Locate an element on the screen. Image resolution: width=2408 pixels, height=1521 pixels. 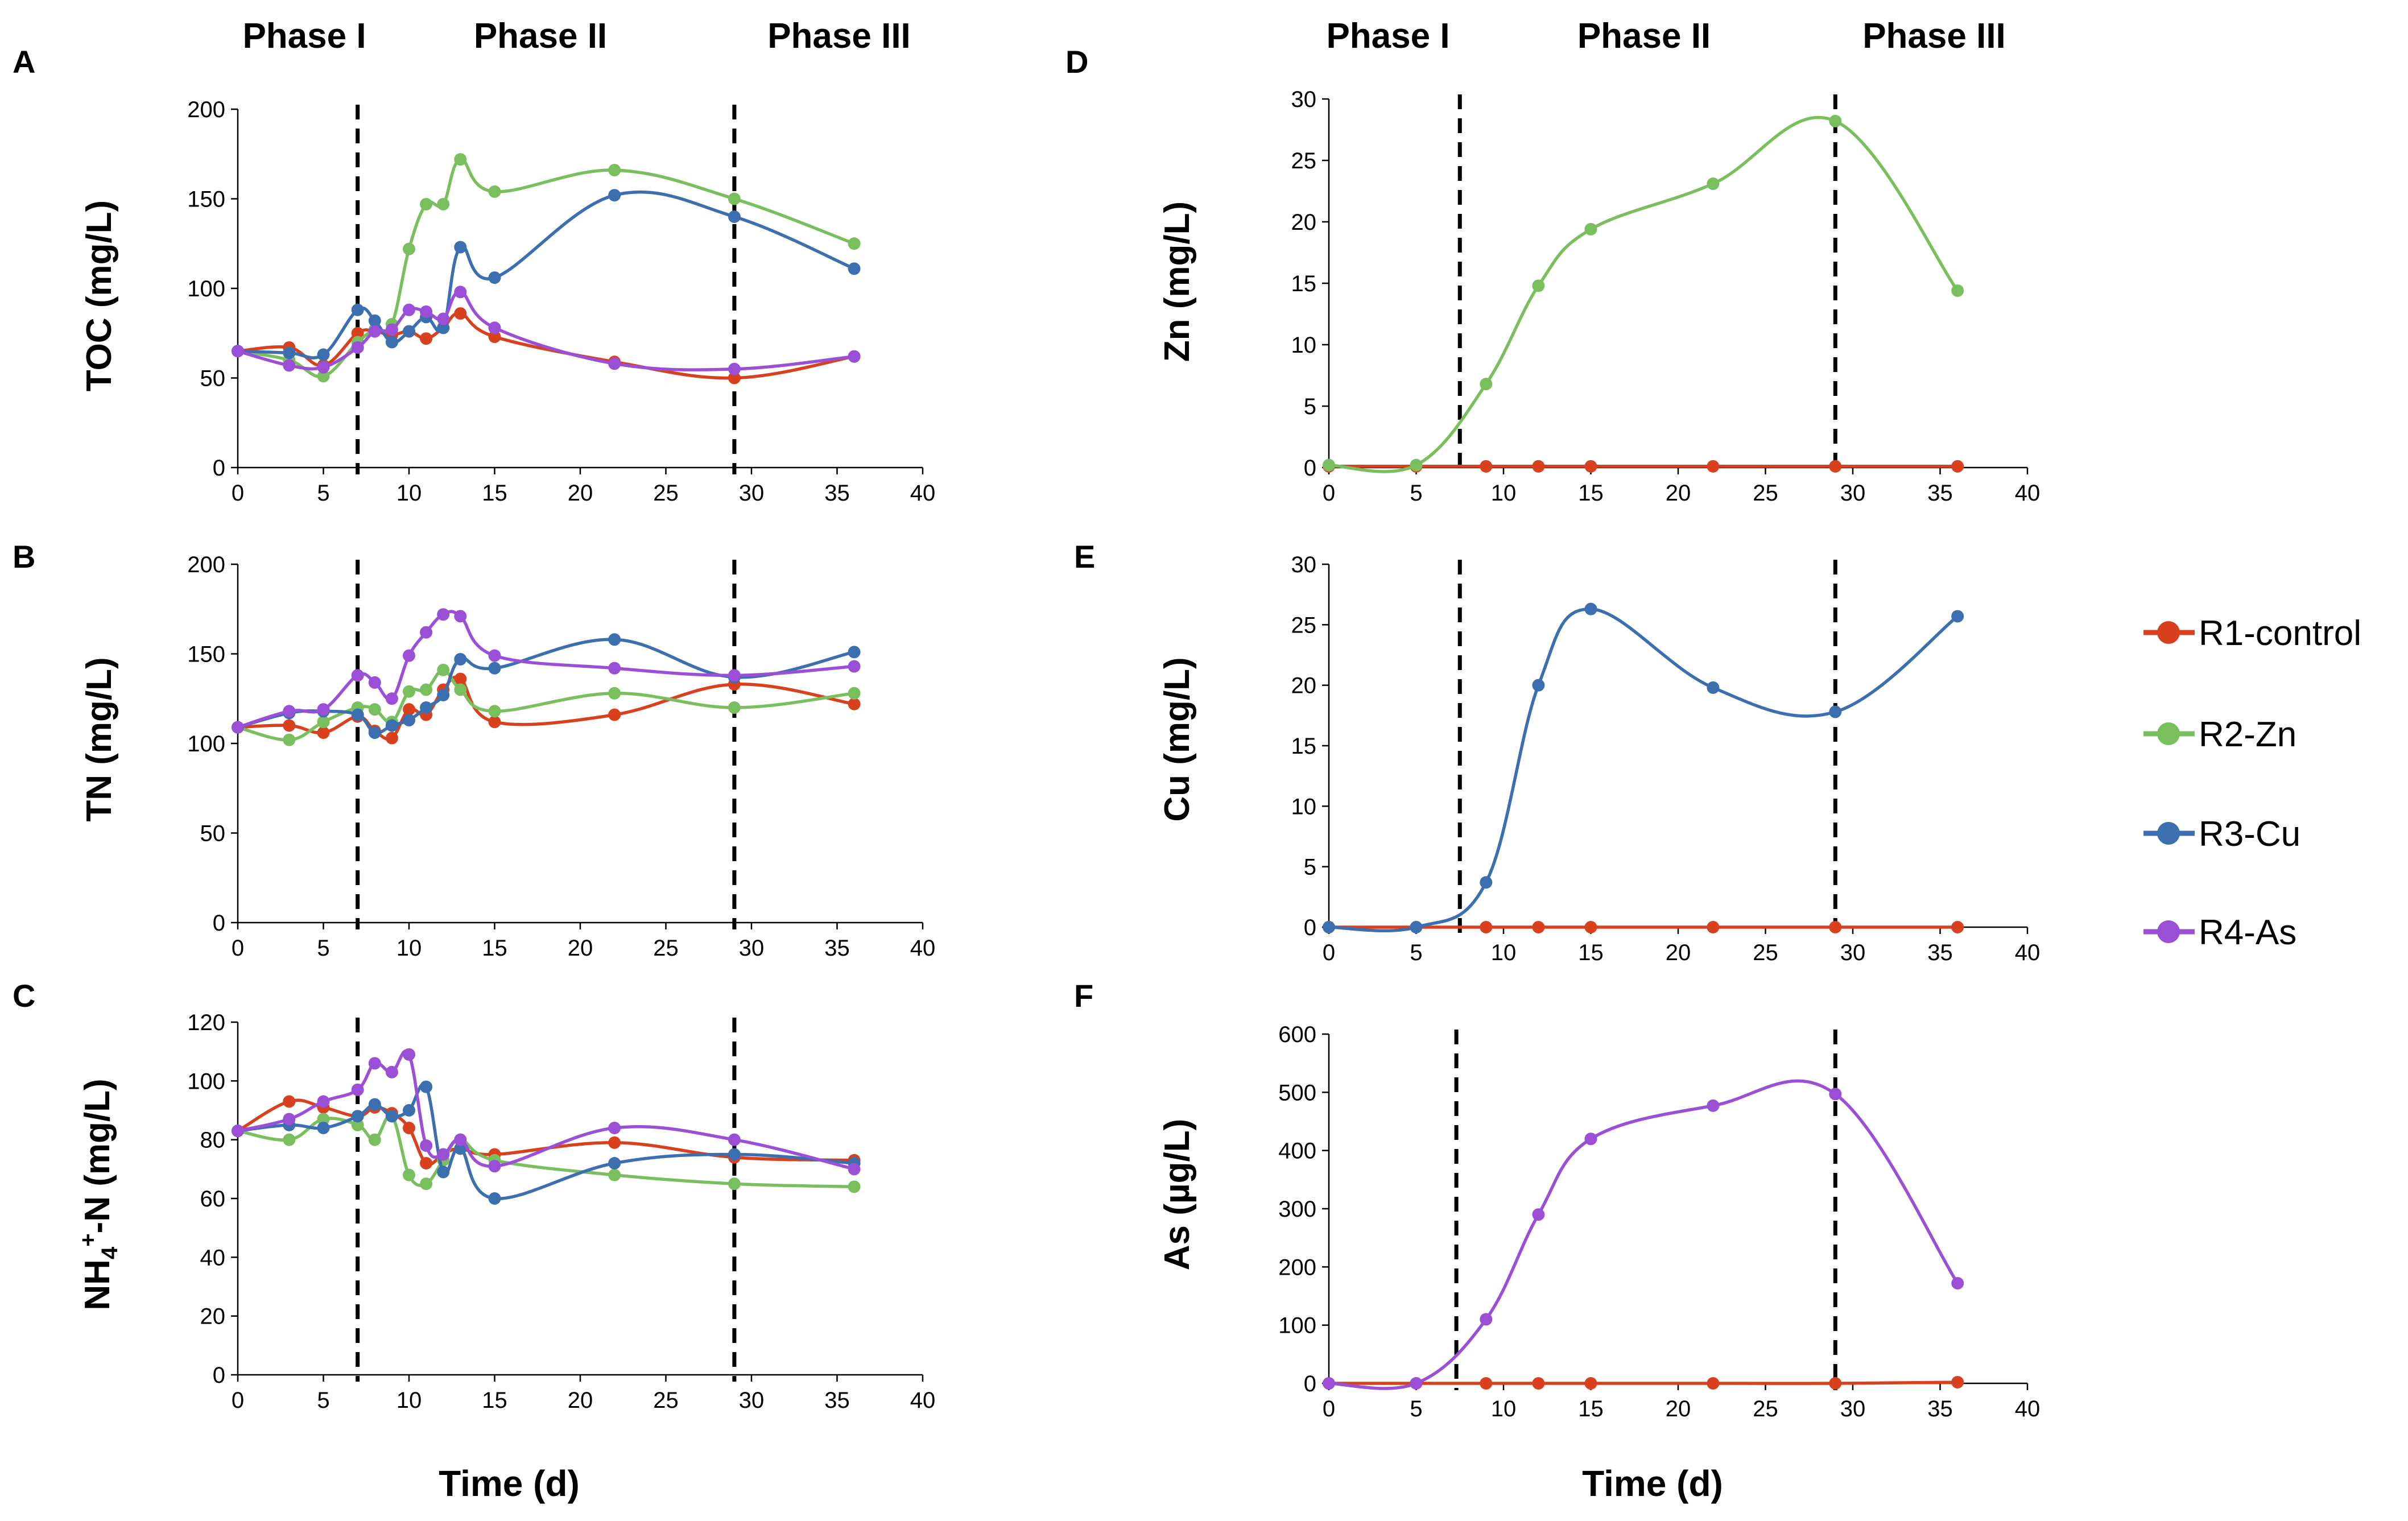
x-tick-label-f: 0 is located at coordinates (1329, 1408).